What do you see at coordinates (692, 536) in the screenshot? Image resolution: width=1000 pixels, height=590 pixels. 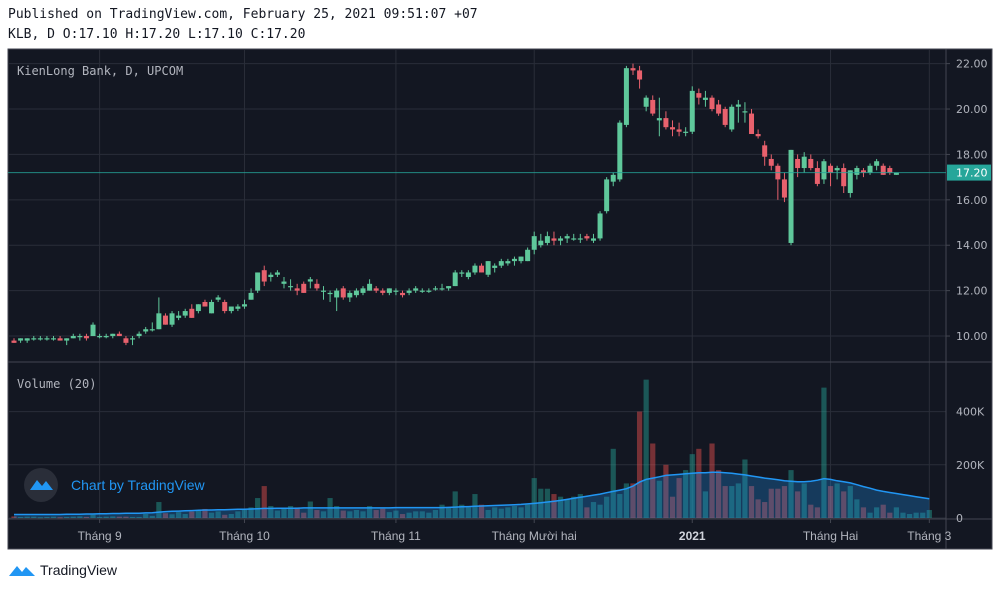 I see `time-tick-label: 2021` at bounding box center [692, 536].